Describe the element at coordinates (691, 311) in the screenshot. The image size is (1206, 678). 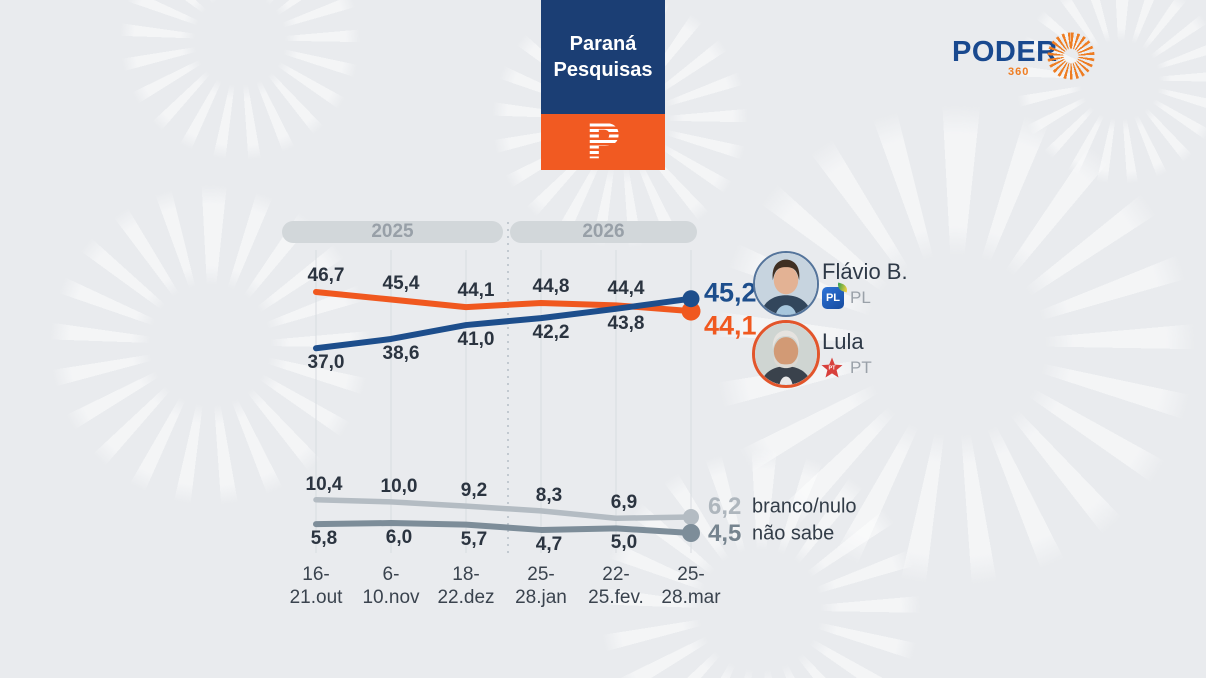
I see `end-dot-lula` at that location.